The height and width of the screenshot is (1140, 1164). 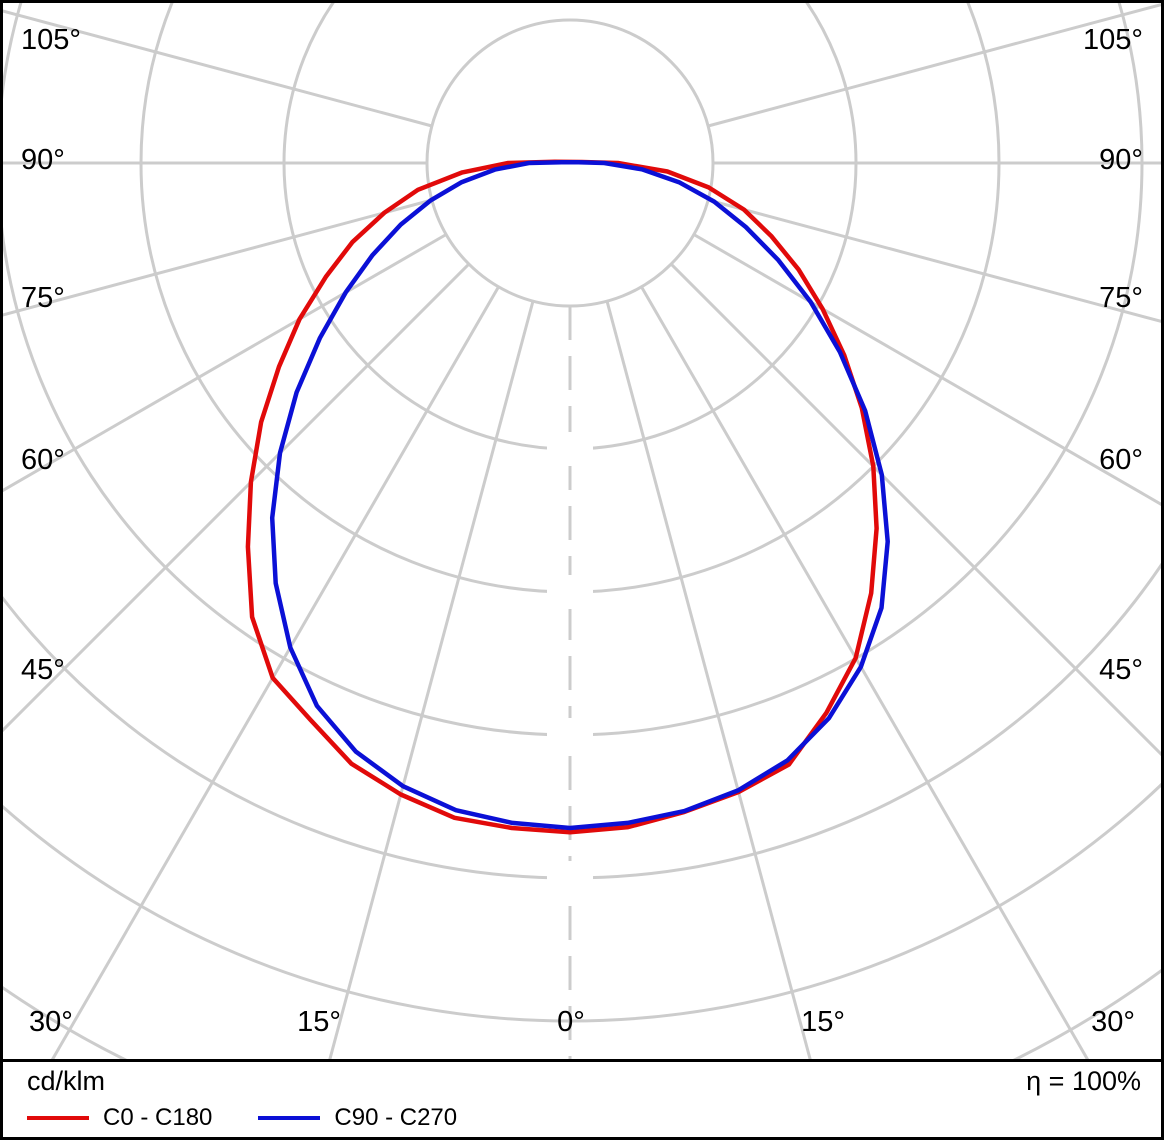 What do you see at coordinates (158, 1117) in the screenshot?
I see `legend-label-c0-c180: C0 - C180` at bounding box center [158, 1117].